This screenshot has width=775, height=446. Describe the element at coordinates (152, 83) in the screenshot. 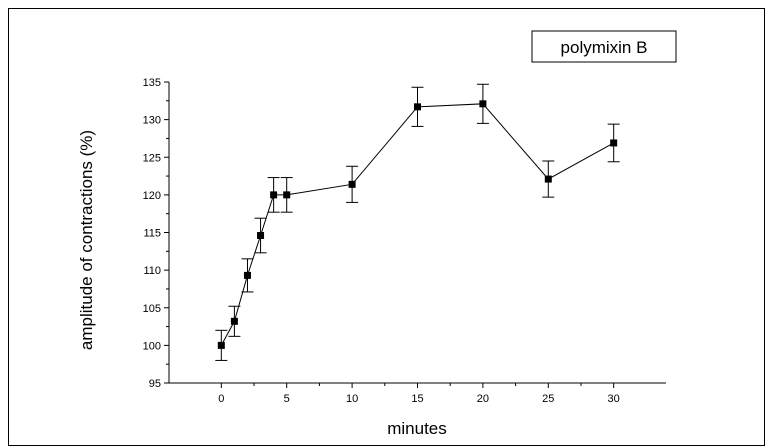

I see `y-tick-label: 135` at that location.